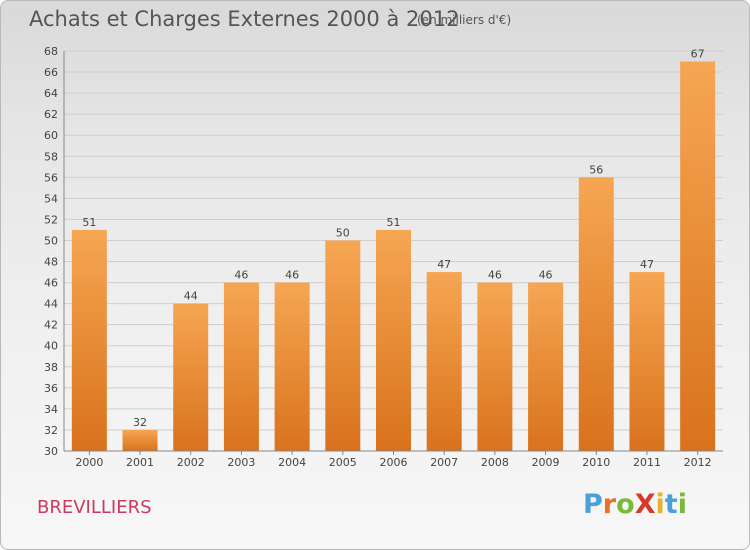 This screenshot has height=550, width=750. I want to click on y-tick-label: 64, so click(51, 93).